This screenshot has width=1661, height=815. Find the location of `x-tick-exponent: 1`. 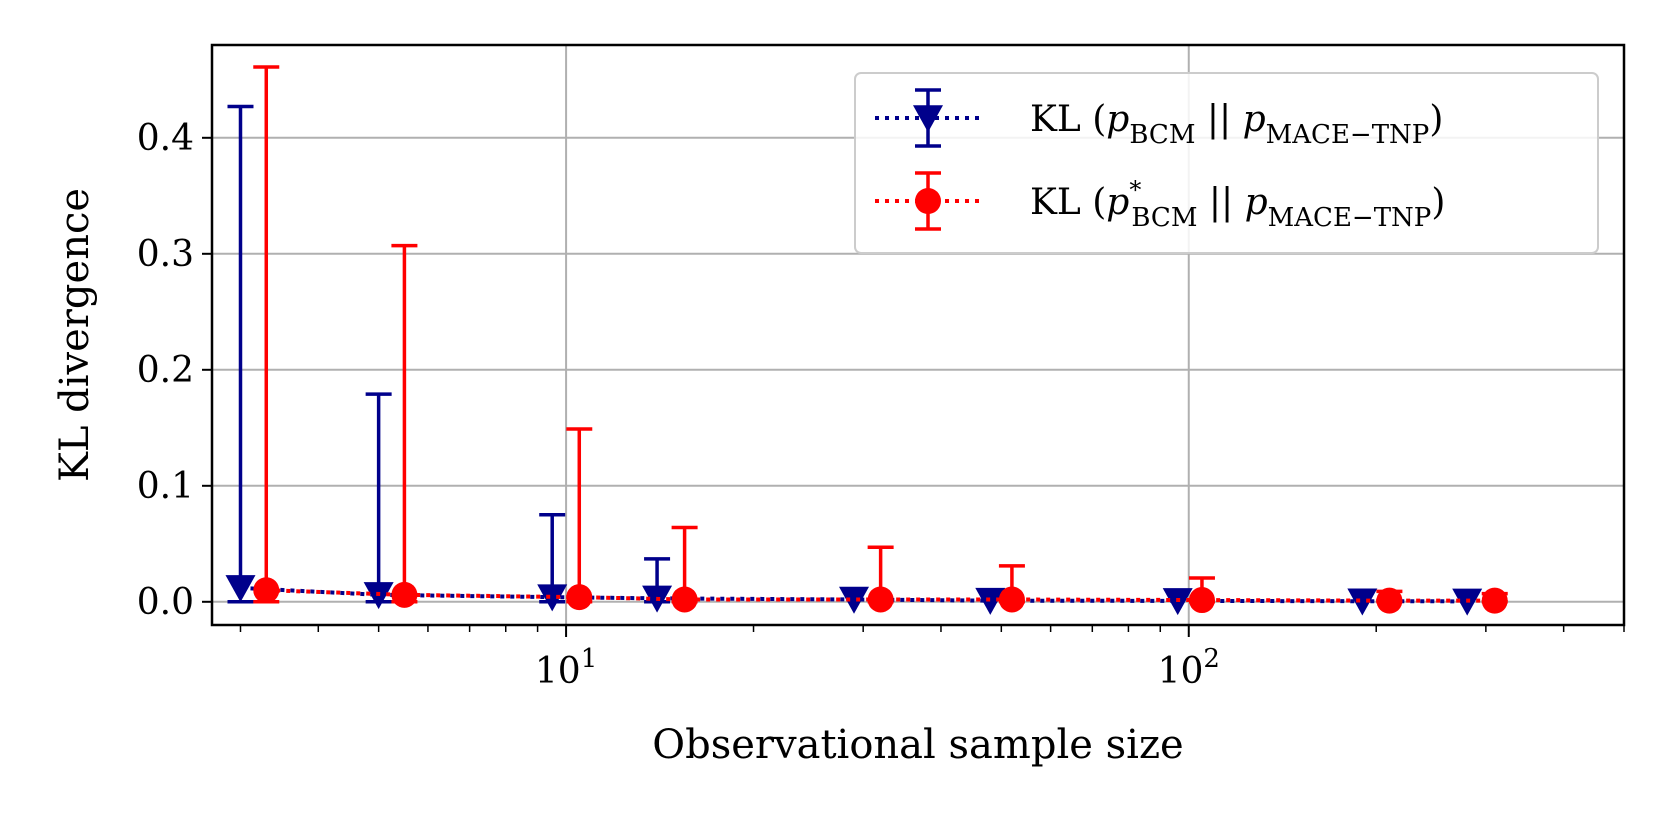

x-tick-exponent: 1 is located at coordinates (589, 659).